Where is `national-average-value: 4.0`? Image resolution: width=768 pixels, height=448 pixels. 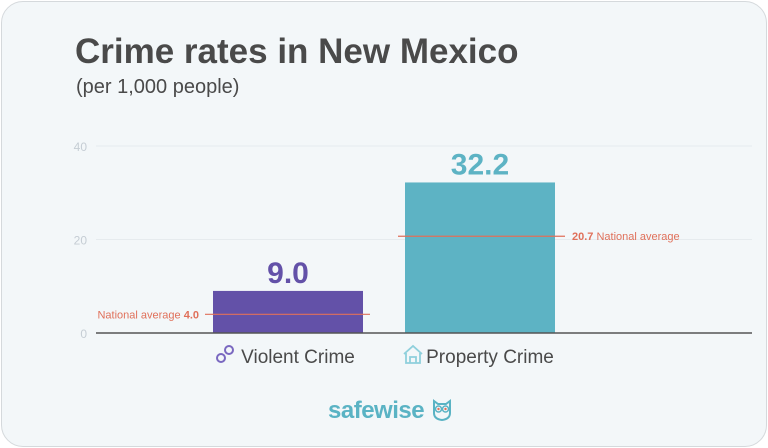
national-average-value: 4.0 is located at coordinates (191, 315).